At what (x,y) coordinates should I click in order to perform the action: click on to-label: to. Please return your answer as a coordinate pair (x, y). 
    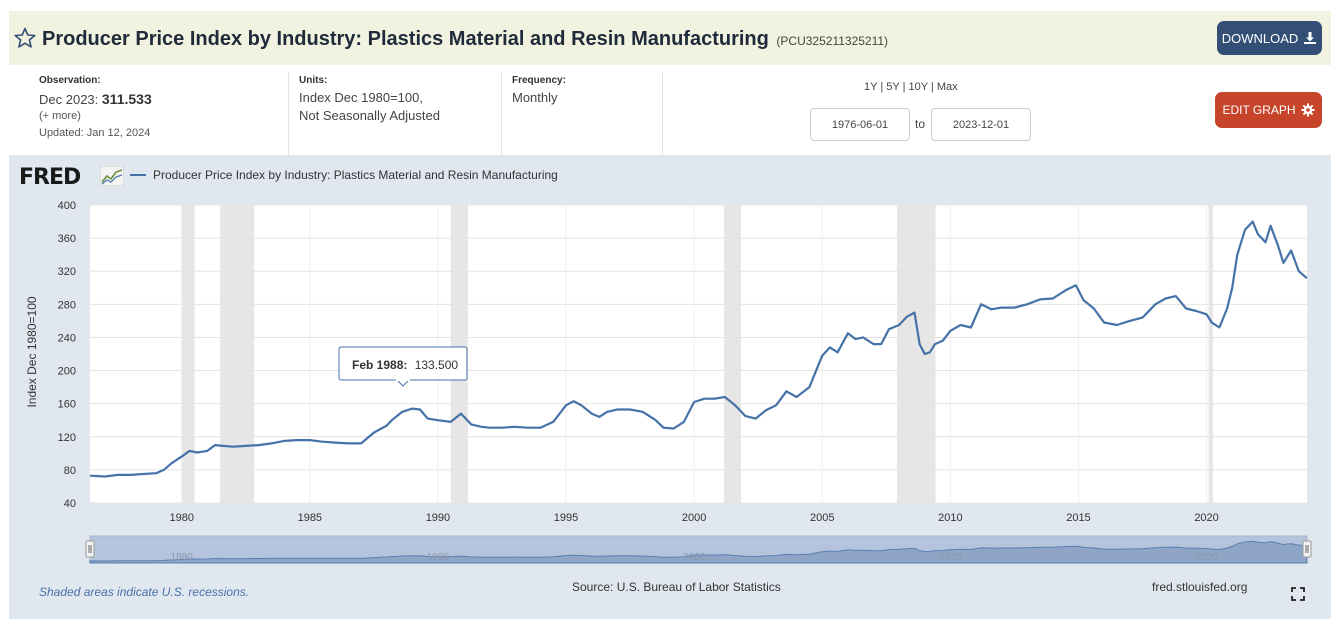
    Looking at the image, I should click on (920, 124).